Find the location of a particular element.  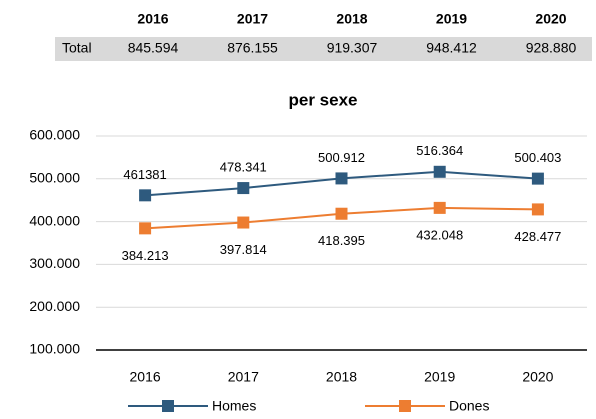

data-label: 500.912 is located at coordinates (341, 157).